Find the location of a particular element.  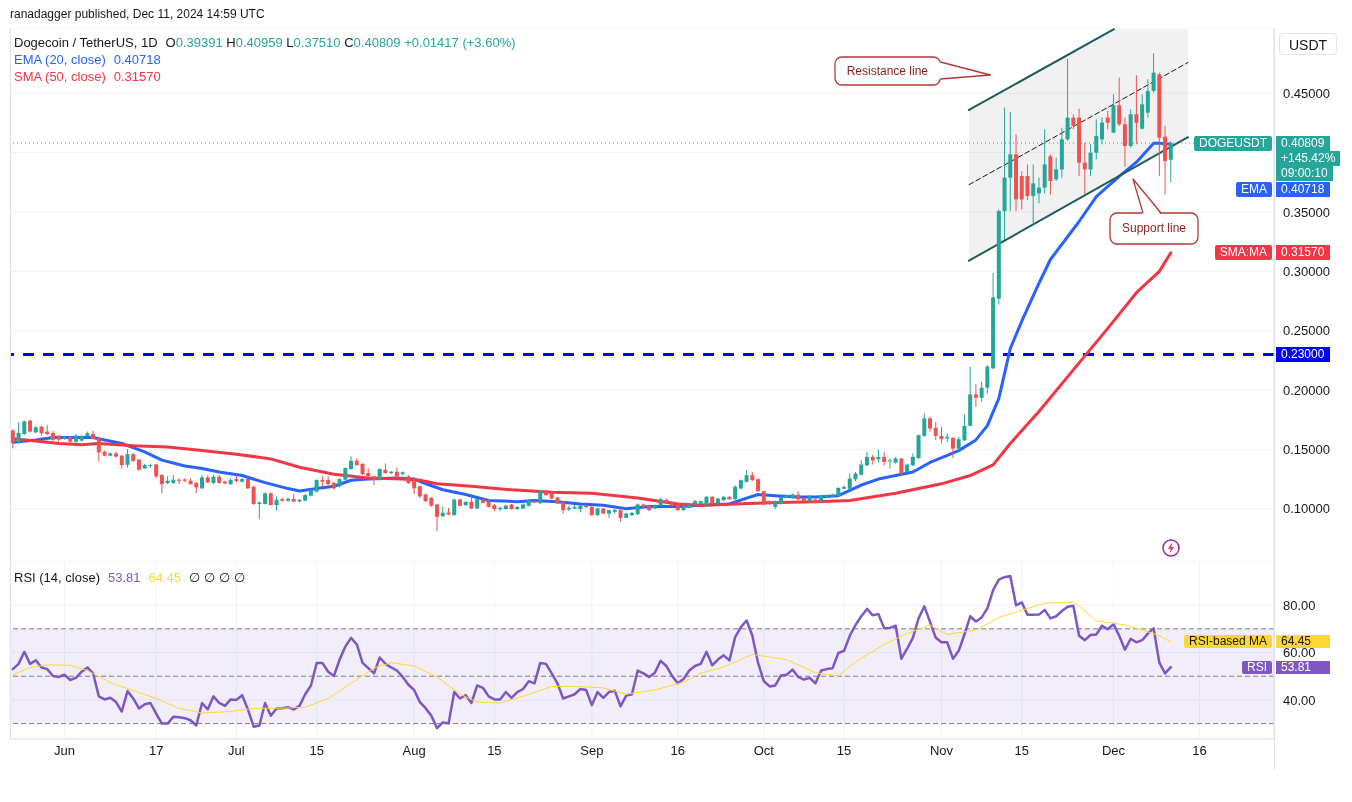

x-tick-label: Sep is located at coordinates (592, 751).